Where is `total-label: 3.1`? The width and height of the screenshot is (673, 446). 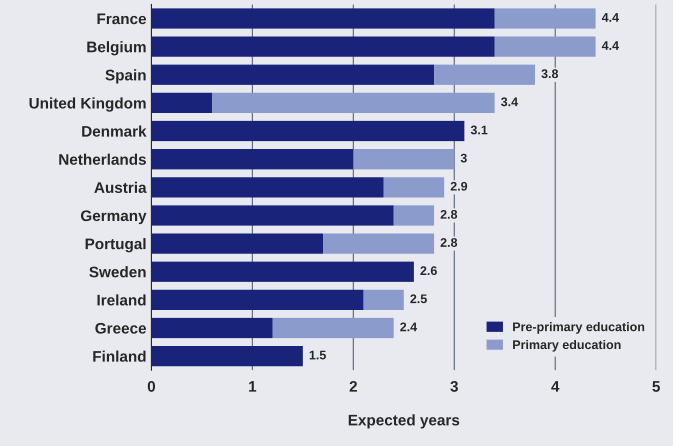 total-label: 3.1 is located at coordinates (479, 130).